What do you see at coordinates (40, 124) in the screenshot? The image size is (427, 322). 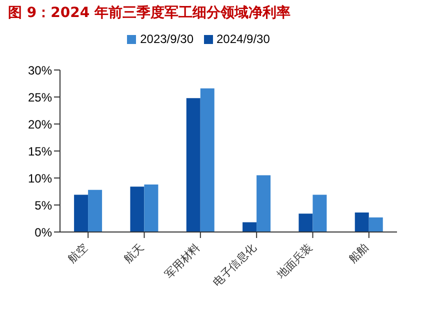 I see `y-tick-label: 20%` at bounding box center [40, 124].